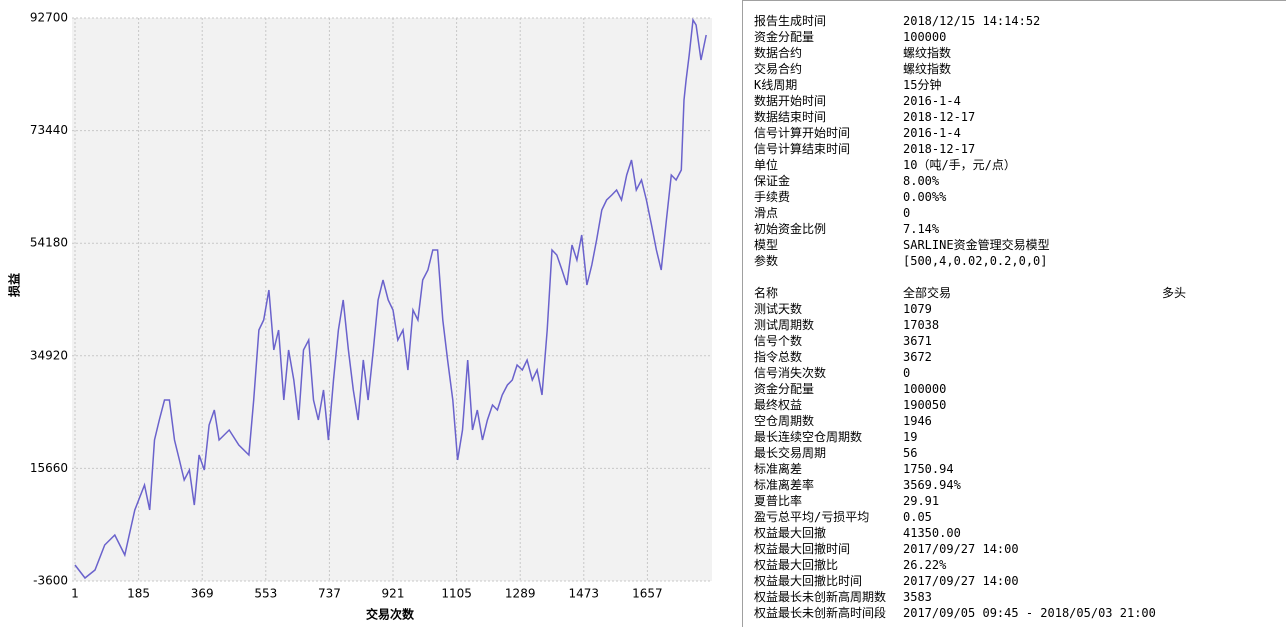 The image size is (1286, 627). Describe the element at coordinates (49, 130) in the screenshot. I see `y-tick-label: 73440` at that location.